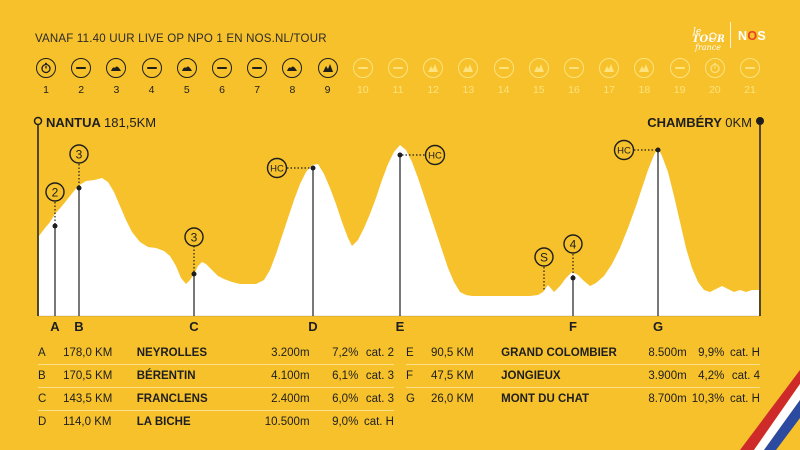 The height and width of the screenshot is (450, 800). What do you see at coordinates (609, 77) in the screenshot?
I see `stage-17: 17` at bounding box center [609, 77].